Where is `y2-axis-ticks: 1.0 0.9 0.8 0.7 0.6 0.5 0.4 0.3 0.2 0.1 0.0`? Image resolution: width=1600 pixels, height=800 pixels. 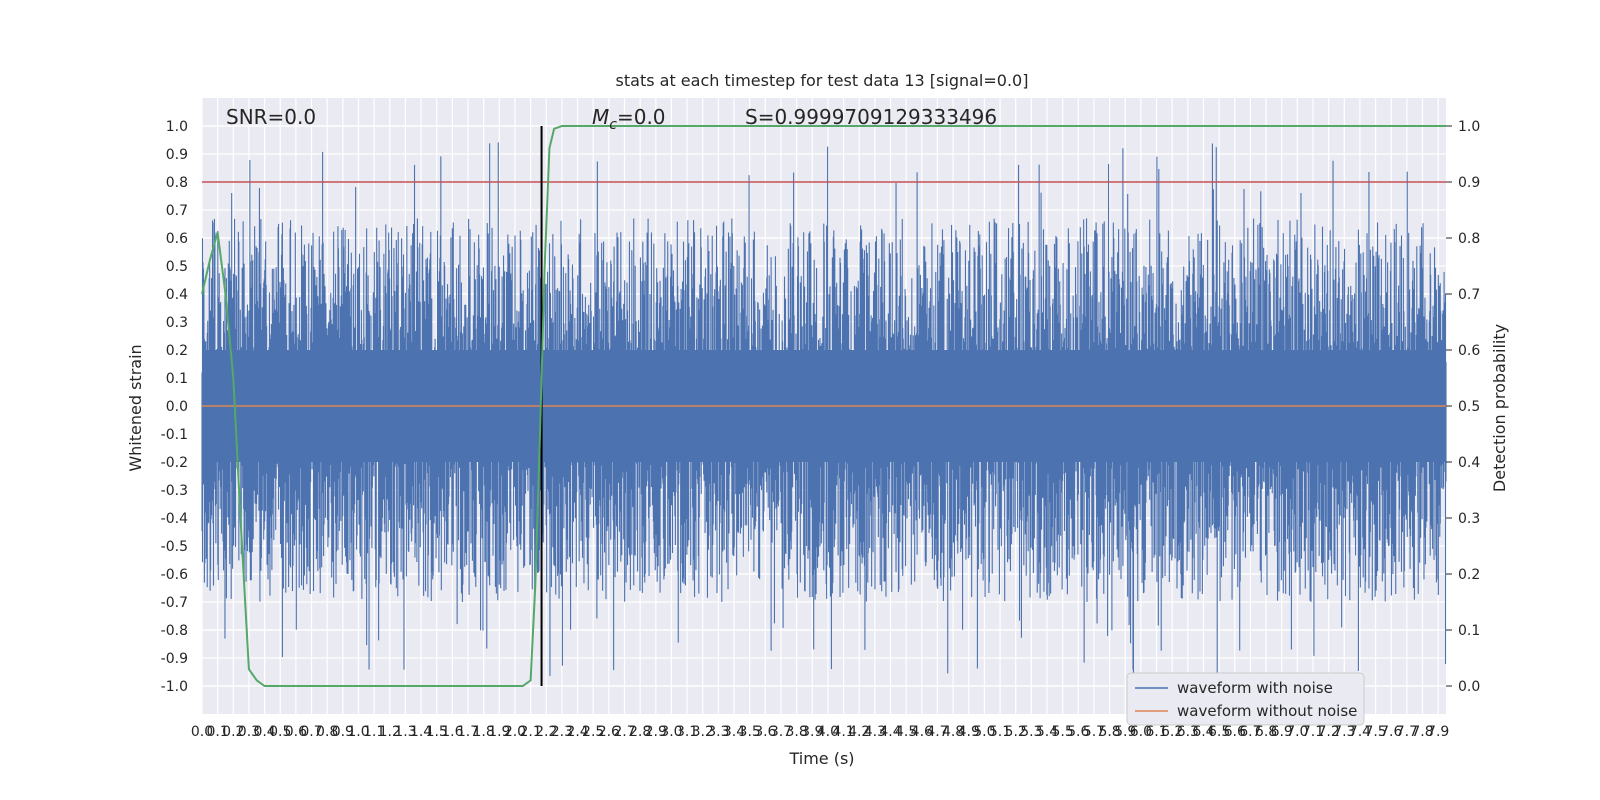 y2-axis-ticks: 1.0 0.9 0.8 0.7 0.6 0.5 0.4 0.3 0.2 0.1 0.0 is located at coordinates (1463, 407).